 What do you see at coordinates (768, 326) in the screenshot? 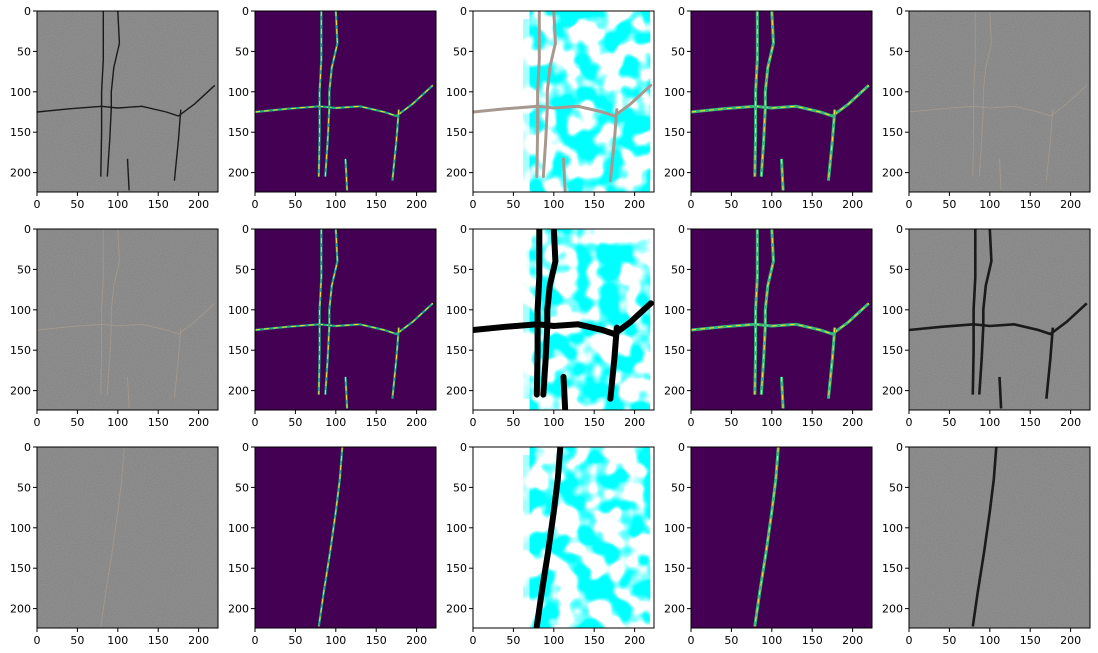
I see `panel-r2-c4-mask-soft: 0 50 100 150 200 0 50 100 150 200` at bounding box center [768, 326].